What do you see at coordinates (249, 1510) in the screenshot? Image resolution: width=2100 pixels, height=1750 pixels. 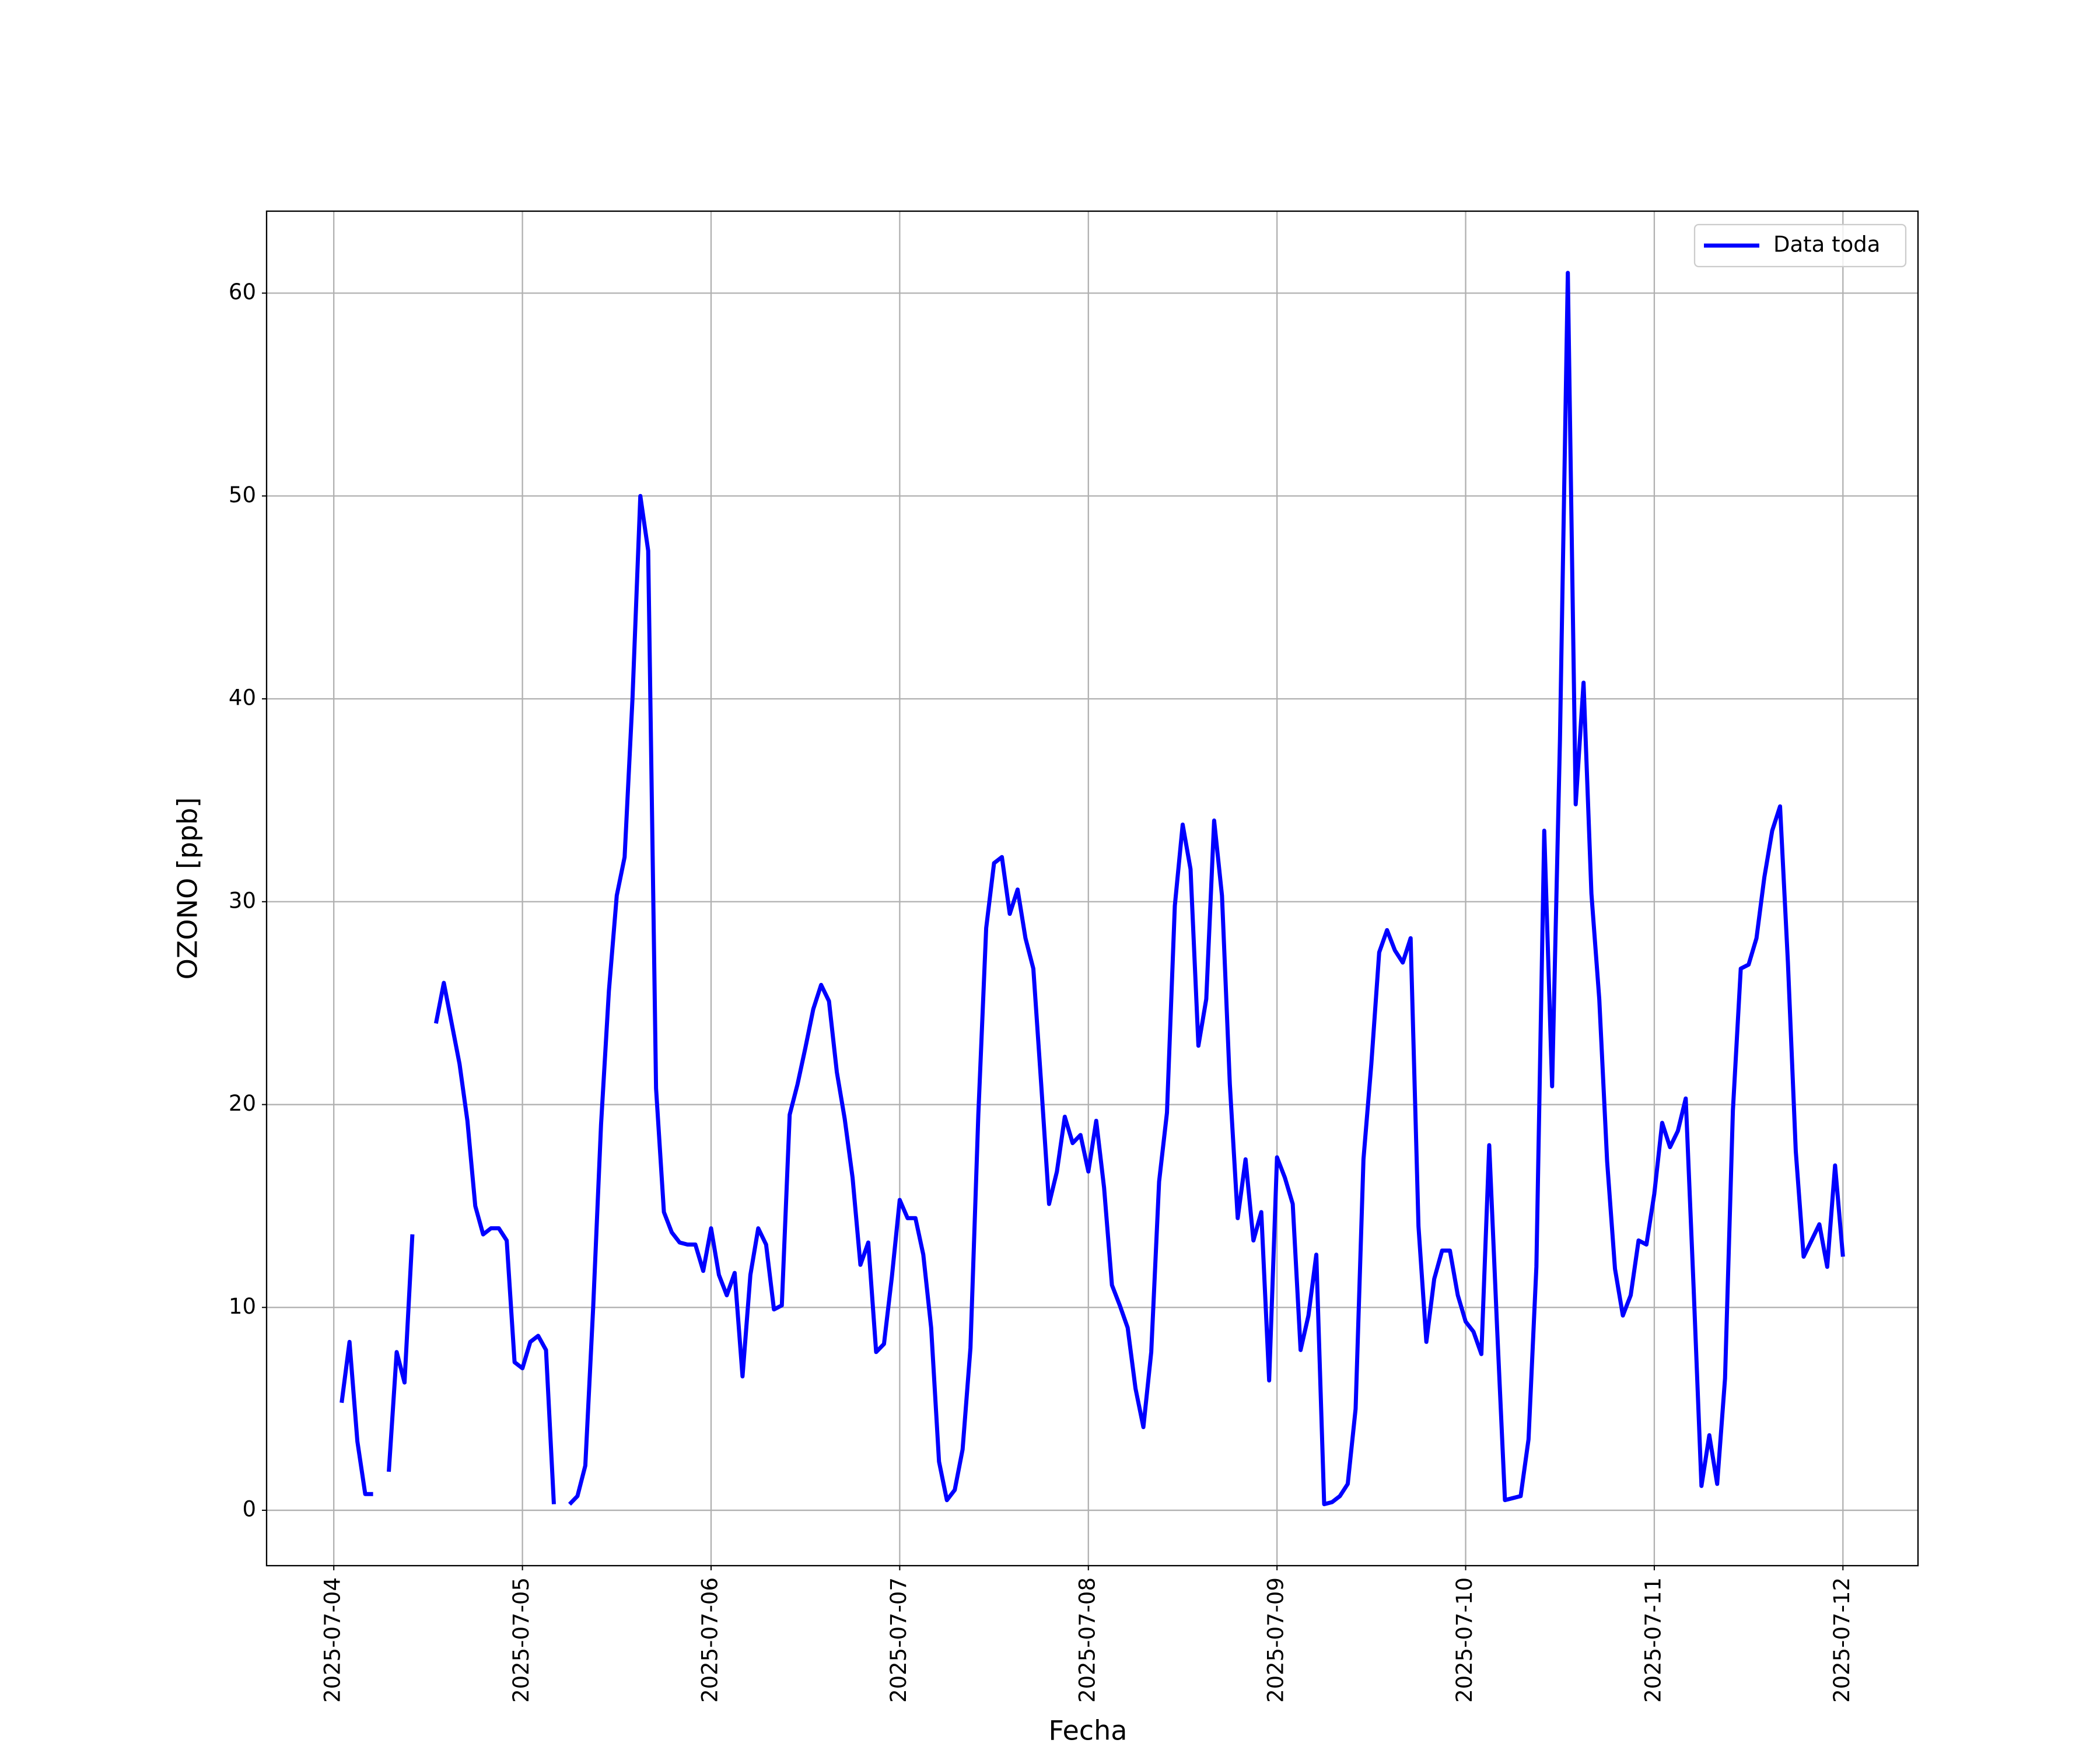 I see `y-tick-label: 0` at bounding box center [249, 1510].